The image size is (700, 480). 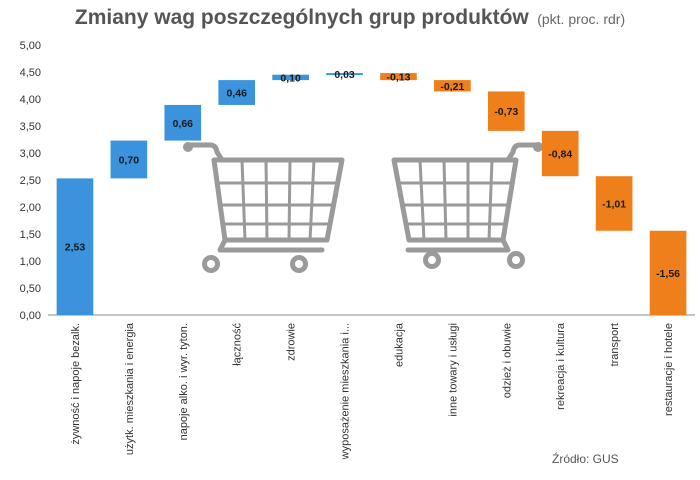 I want to click on data-label: -1,01, so click(x=614, y=204).